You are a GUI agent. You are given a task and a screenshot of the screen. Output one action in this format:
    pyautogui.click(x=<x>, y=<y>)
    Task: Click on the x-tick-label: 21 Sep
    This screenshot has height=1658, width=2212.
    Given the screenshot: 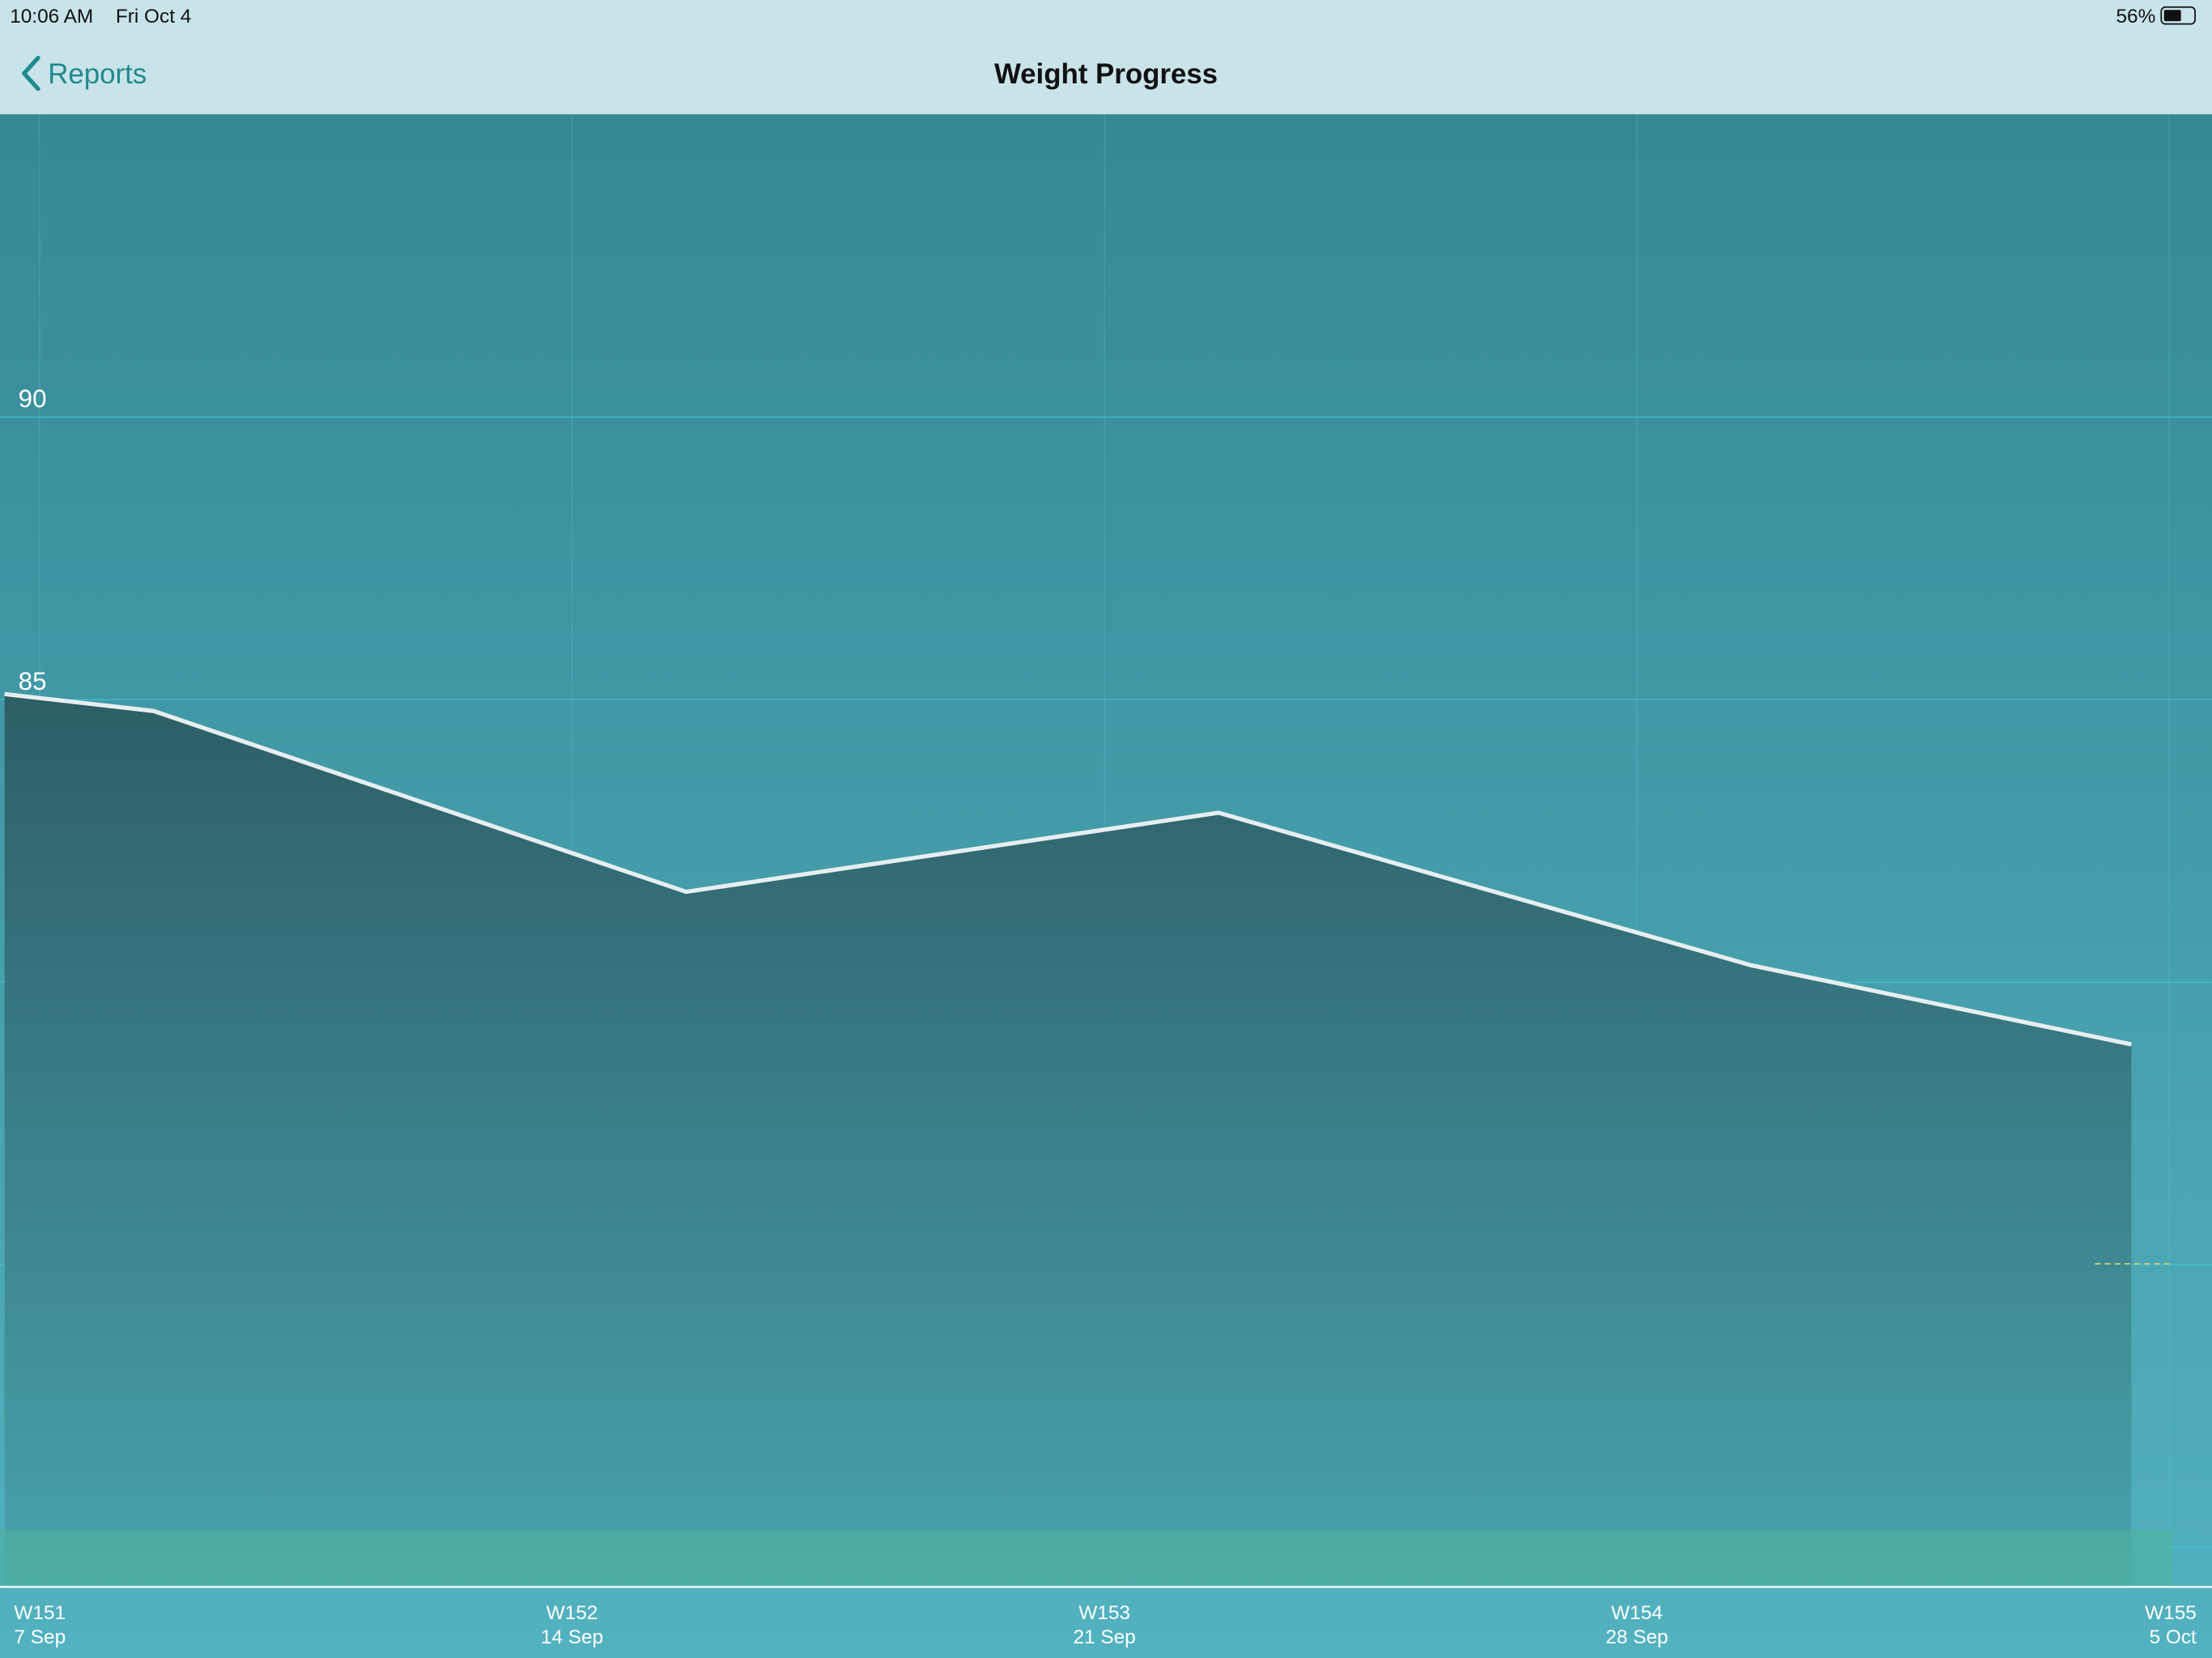 What is the action you would take?
    pyautogui.click(x=1104, y=1637)
    